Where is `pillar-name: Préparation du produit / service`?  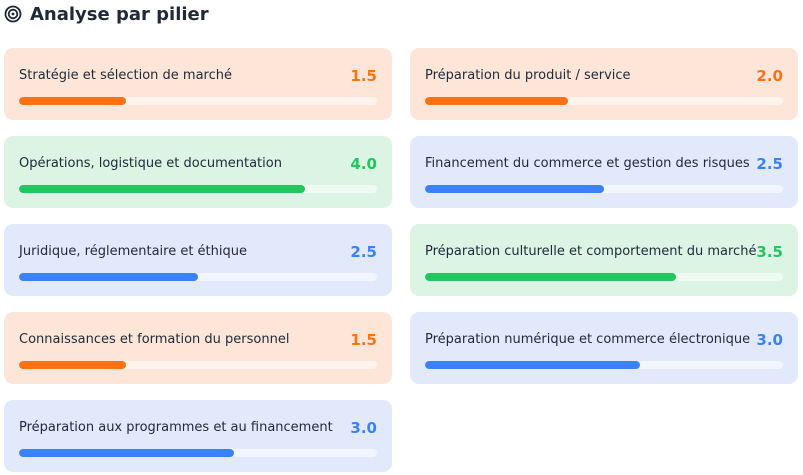
pillar-name: Préparation du produit / service is located at coordinates (528, 75).